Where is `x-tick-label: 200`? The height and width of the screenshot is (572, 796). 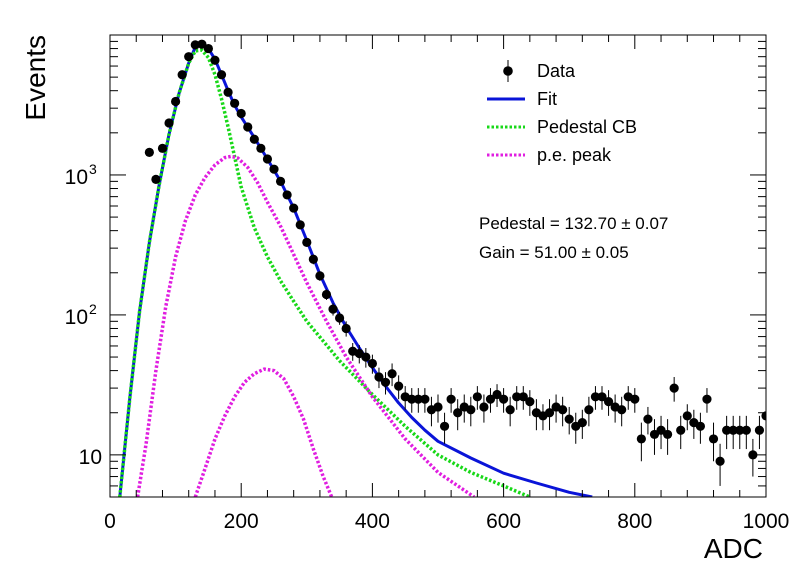 x-tick-label: 200 is located at coordinates (241, 521).